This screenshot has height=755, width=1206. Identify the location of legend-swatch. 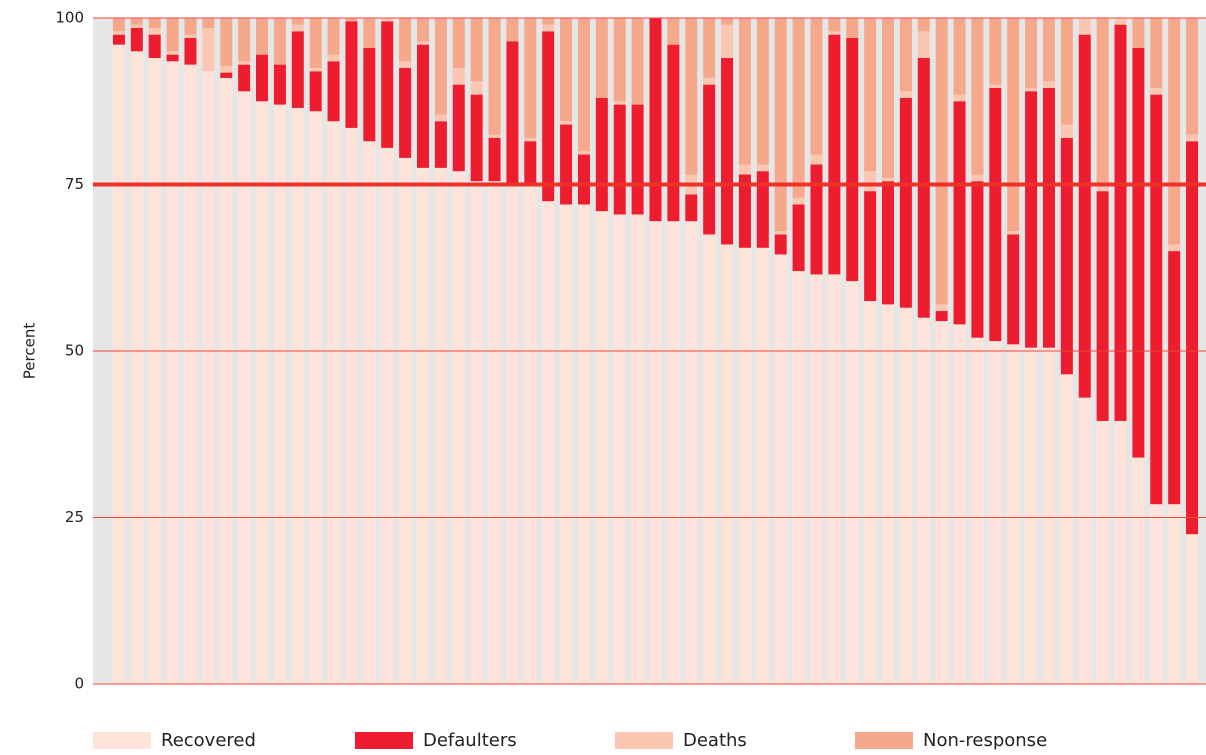
(644, 740).